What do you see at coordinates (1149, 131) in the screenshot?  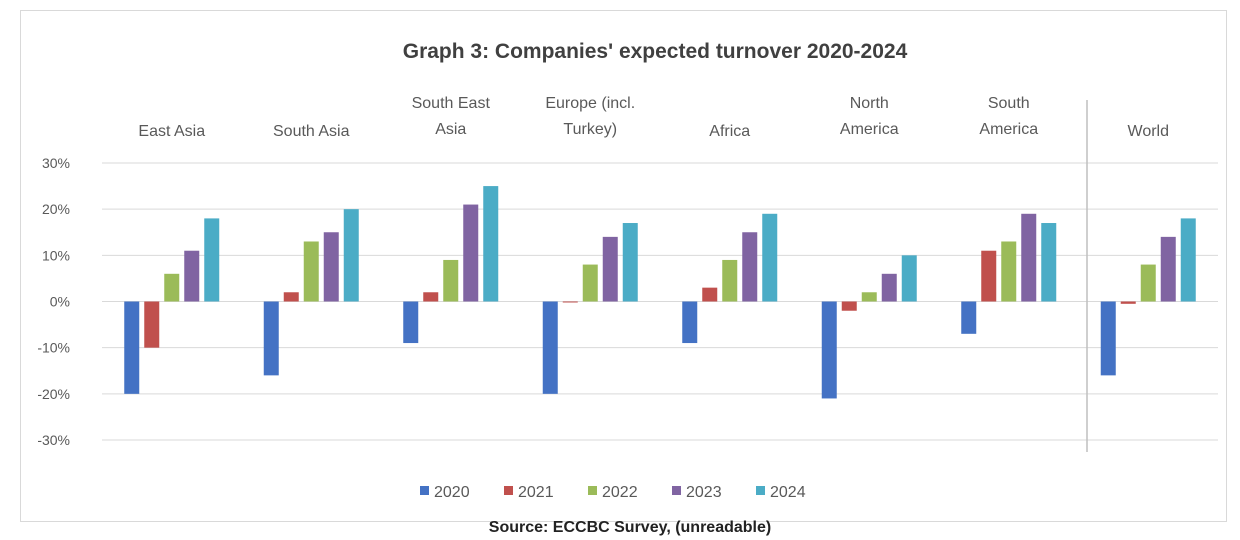 I see `category-label: World` at bounding box center [1149, 131].